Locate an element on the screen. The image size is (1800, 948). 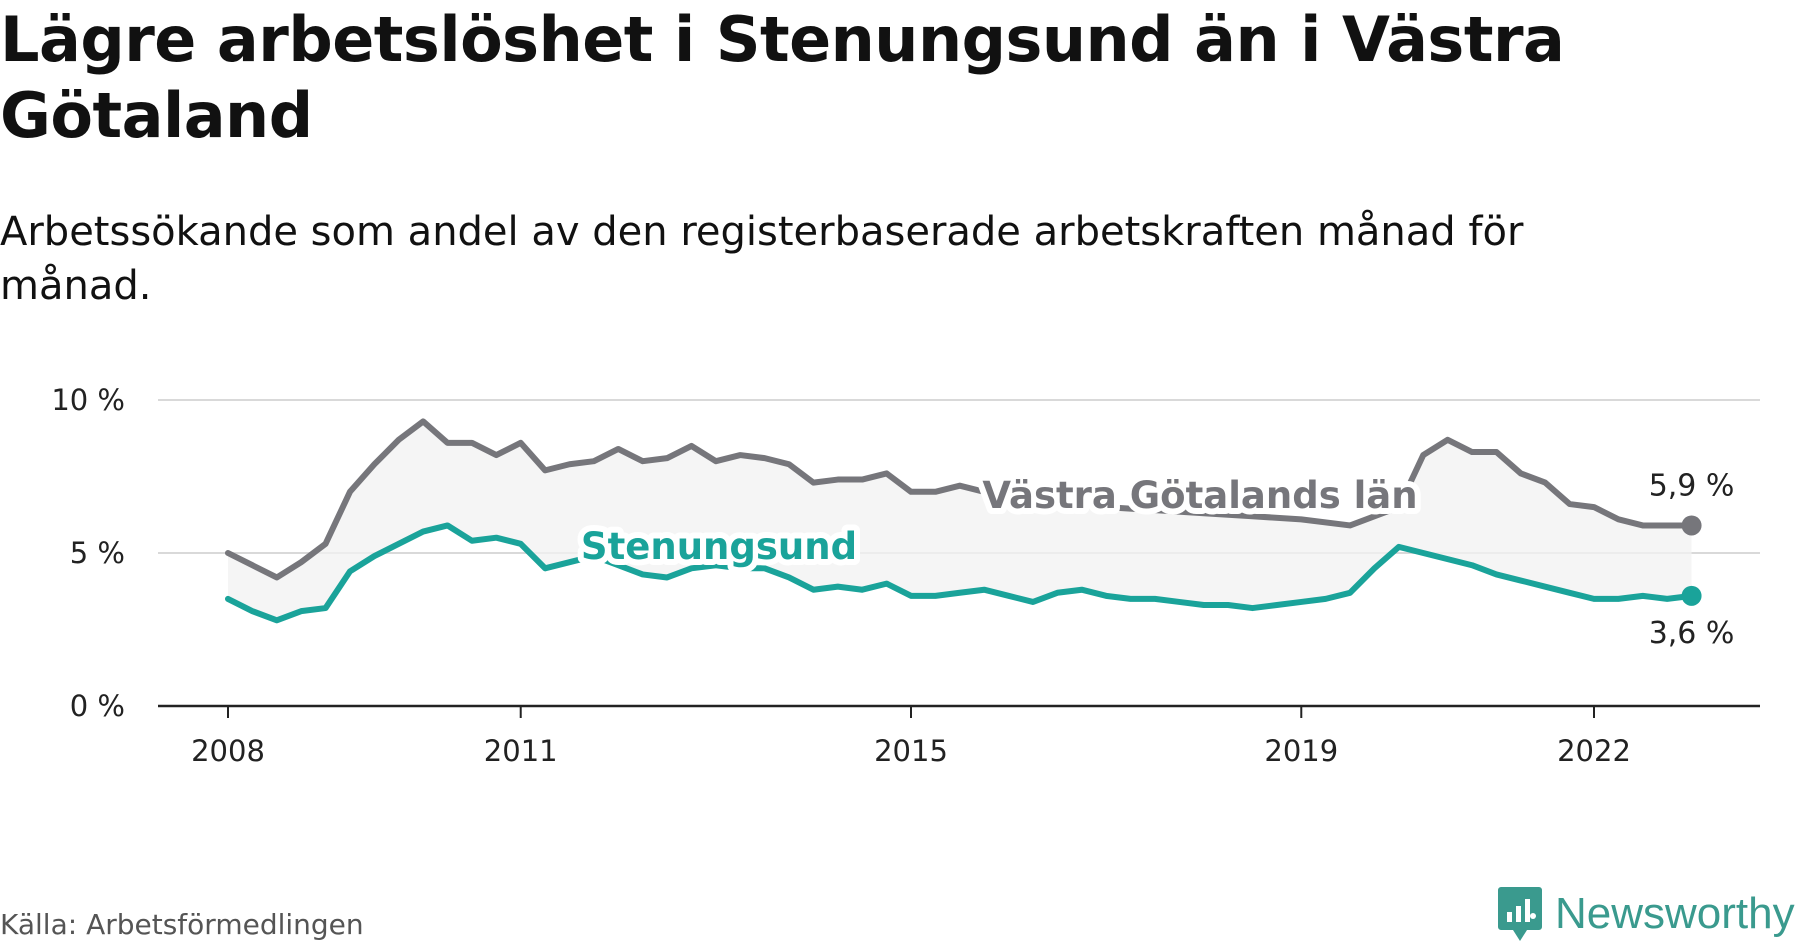
y-tick-label: 0 % is located at coordinates (97, 706).